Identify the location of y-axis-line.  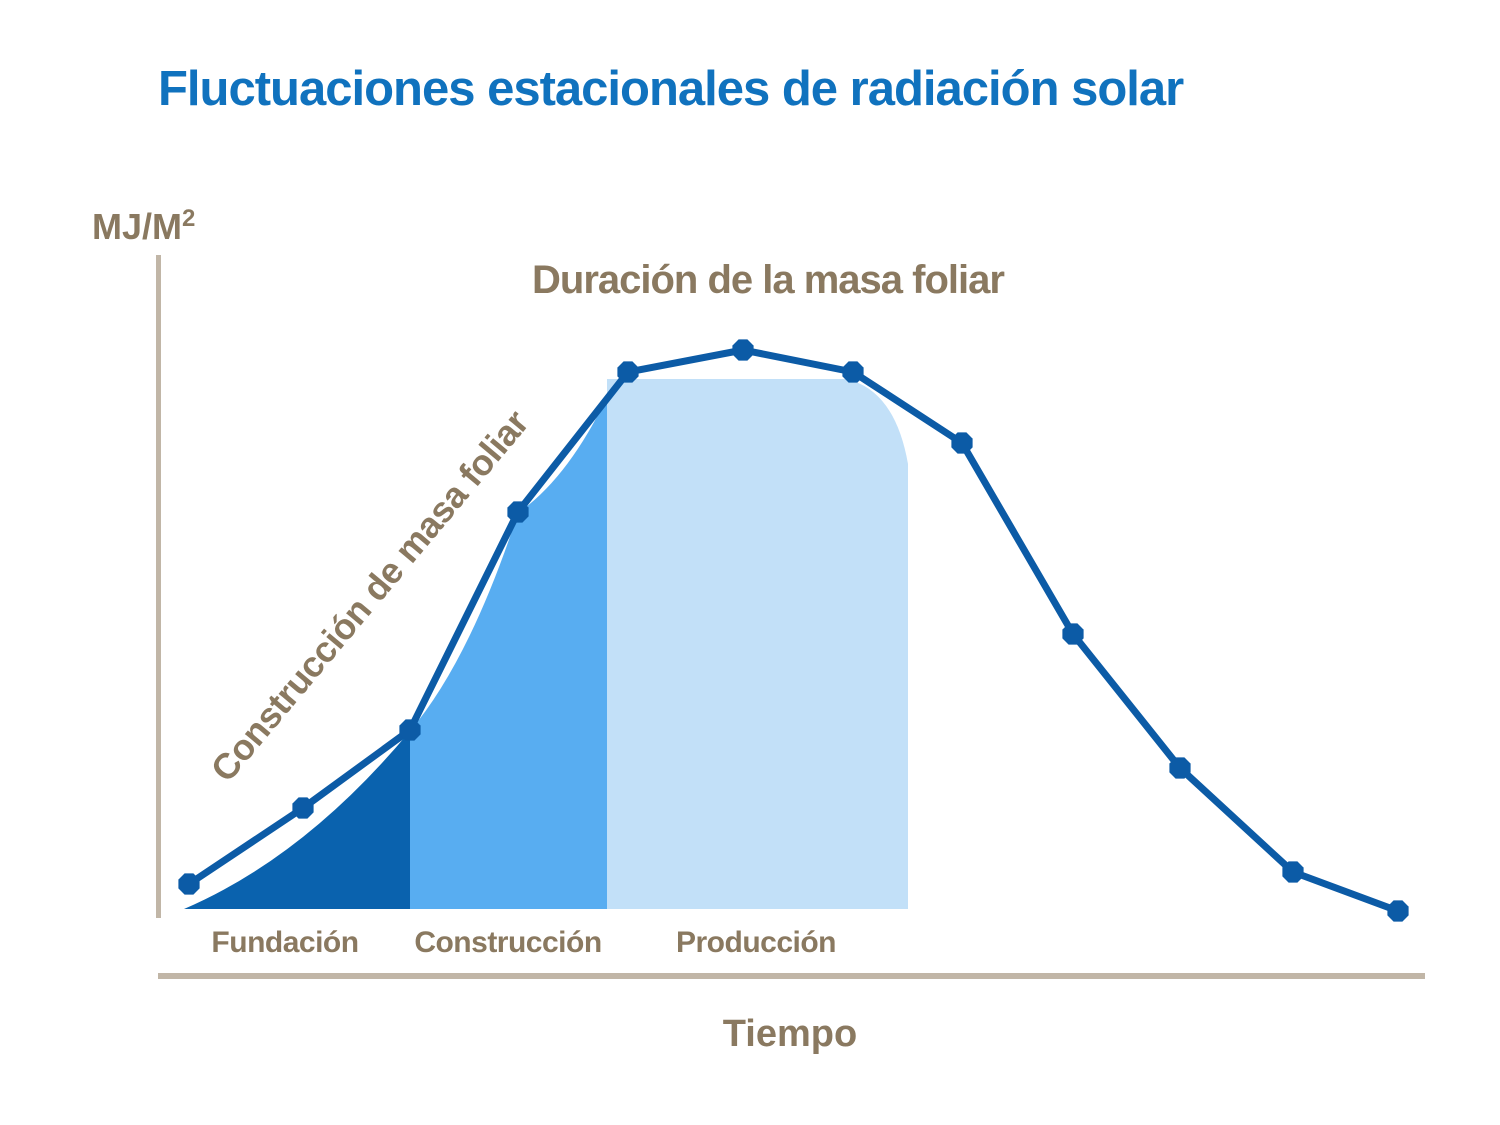
(158, 586).